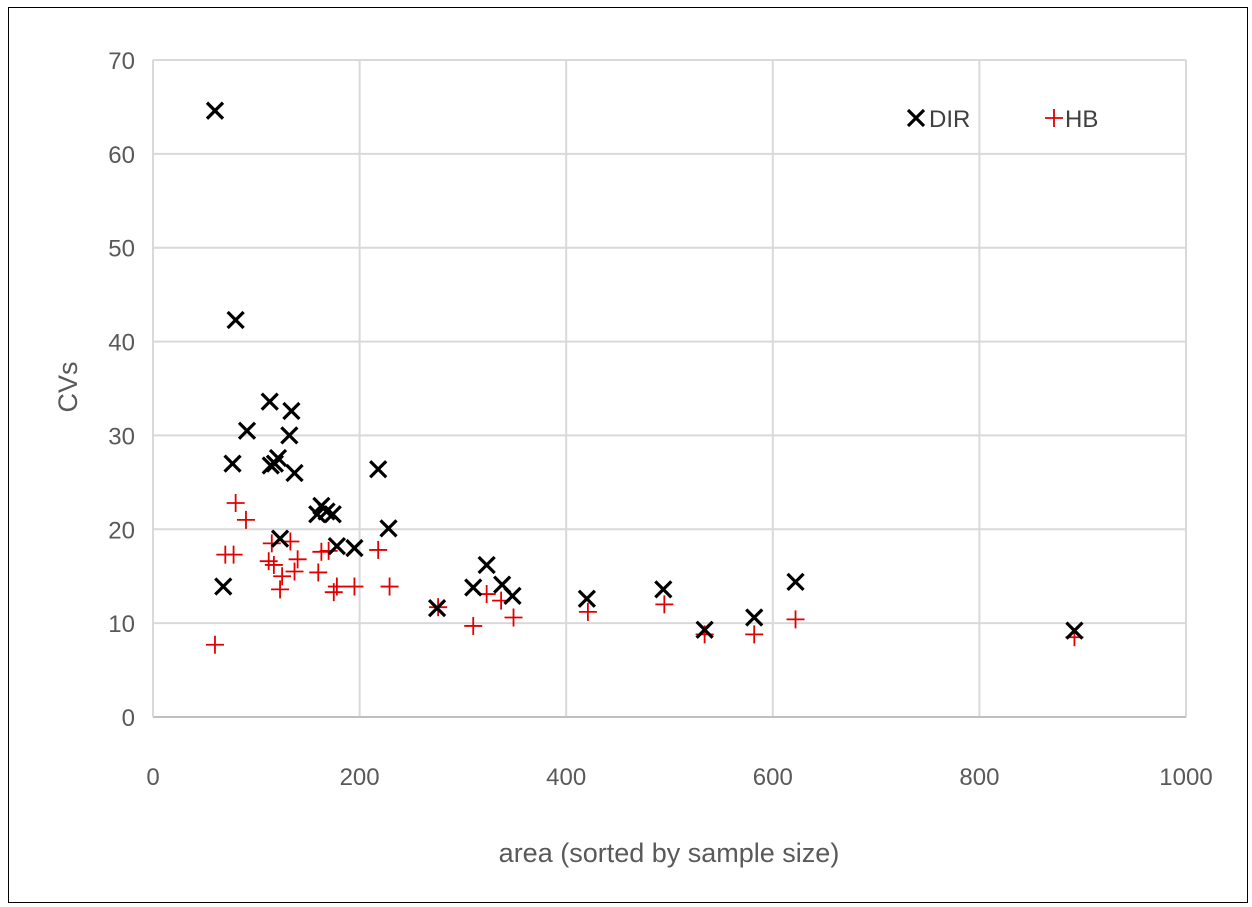 The width and height of the screenshot is (1252, 907). What do you see at coordinates (152, 777) in the screenshot?
I see `x-tick-label: 0` at bounding box center [152, 777].